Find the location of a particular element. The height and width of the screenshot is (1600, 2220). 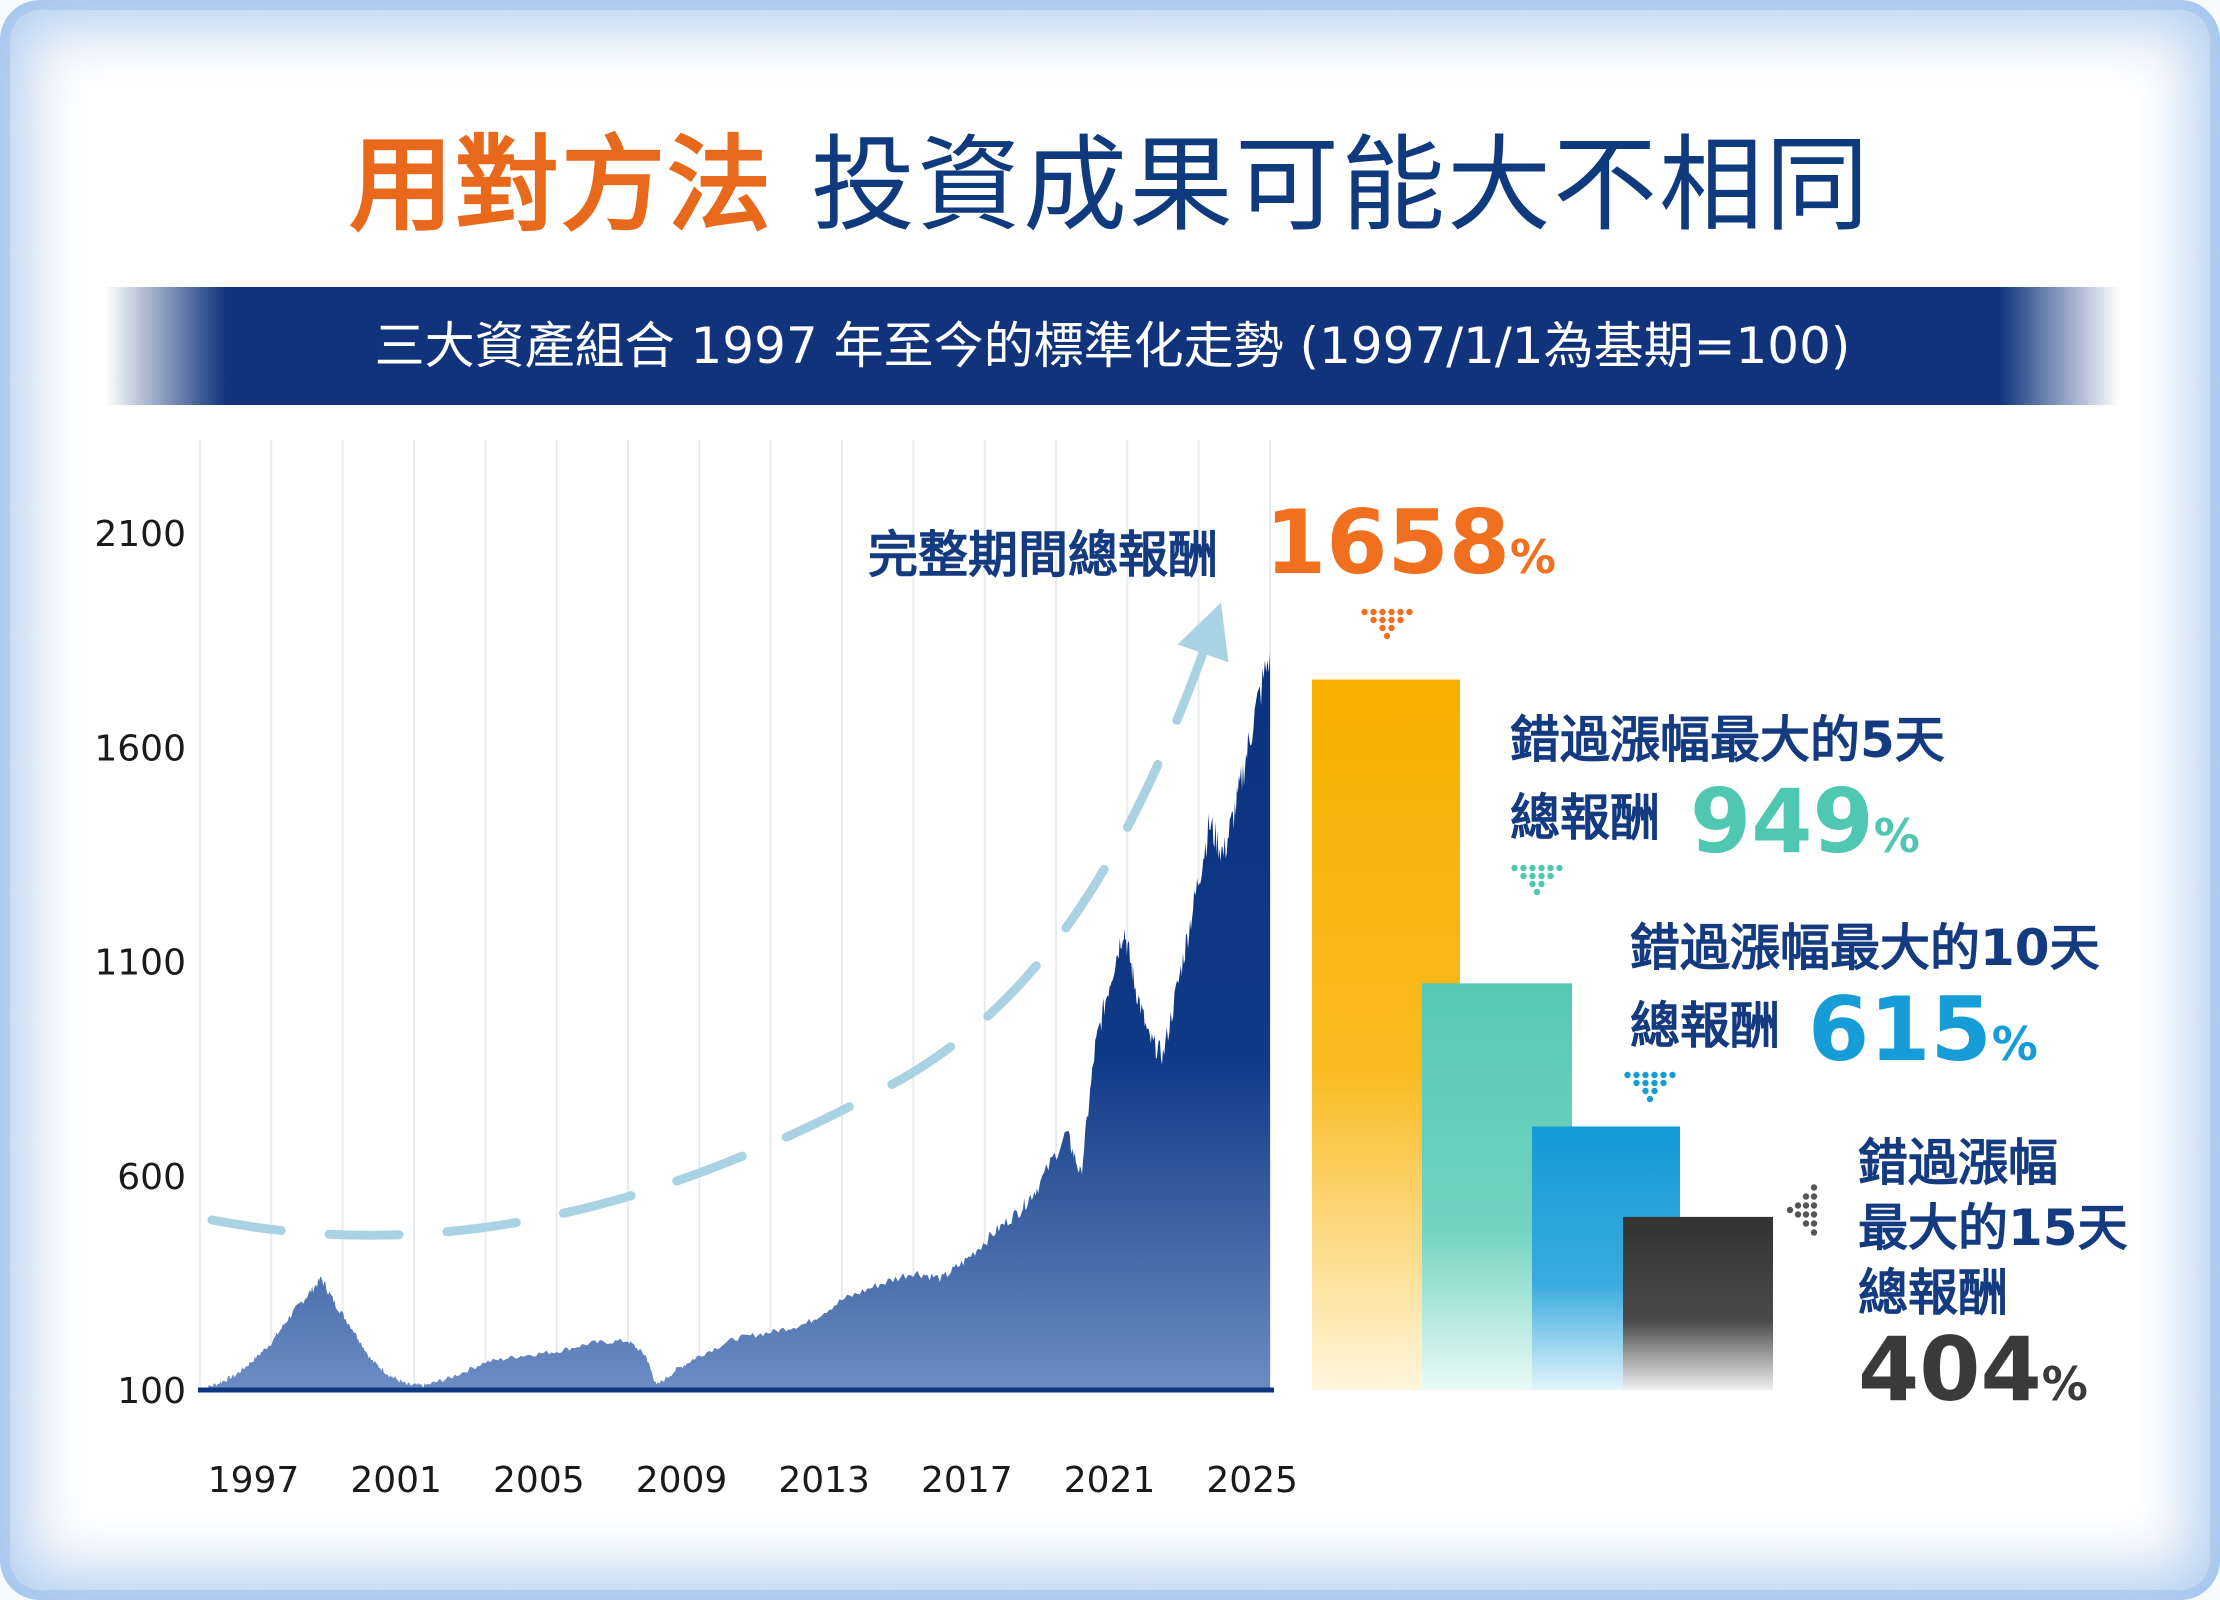

y-tick-label: 1600 is located at coordinates (140, 748).